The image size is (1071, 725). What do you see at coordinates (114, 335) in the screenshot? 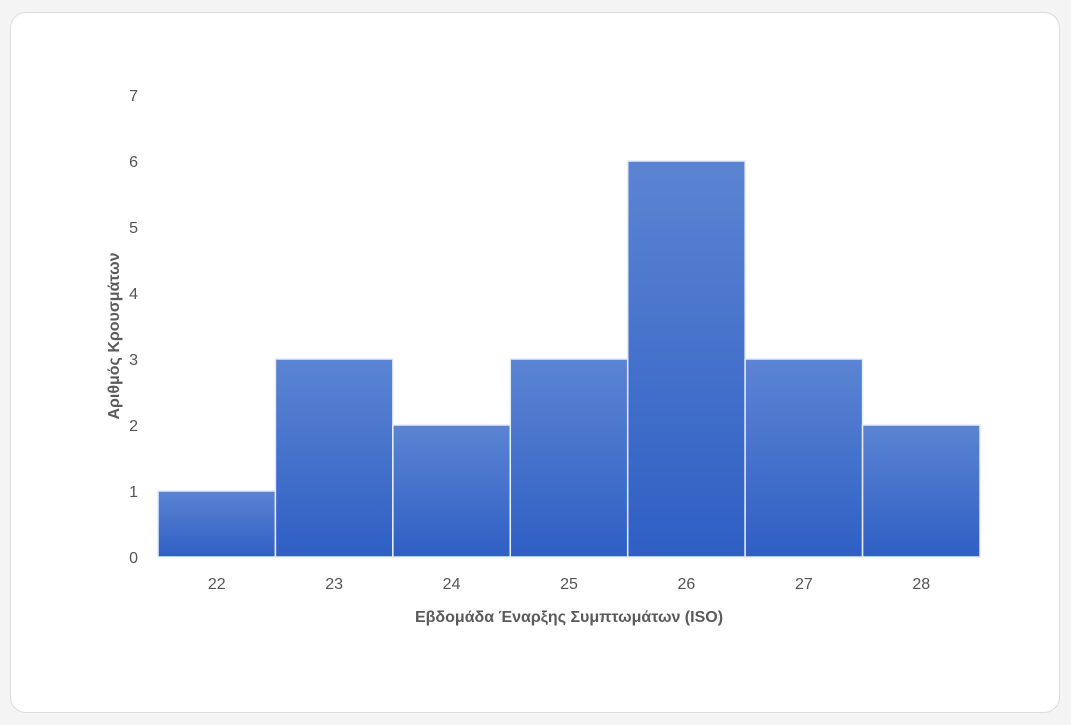
I see `y-axis-title: Αριθμός Κρουσμάτων` at bounding box center [114, 335].